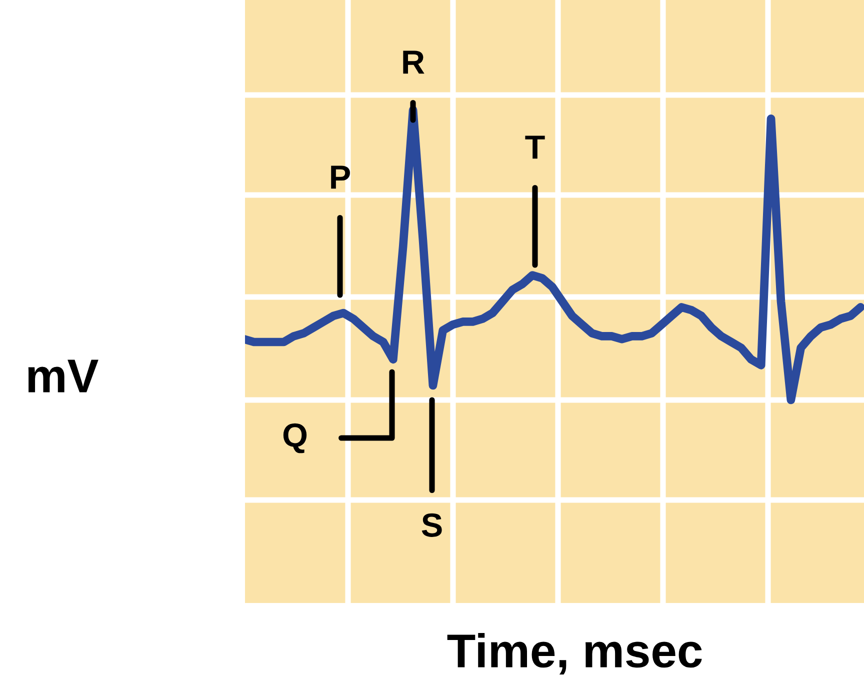 This screenshot has height=692, width=864. Describe the element at coordinates (413, 62) in the screenshot. I see `text: R` at that location.